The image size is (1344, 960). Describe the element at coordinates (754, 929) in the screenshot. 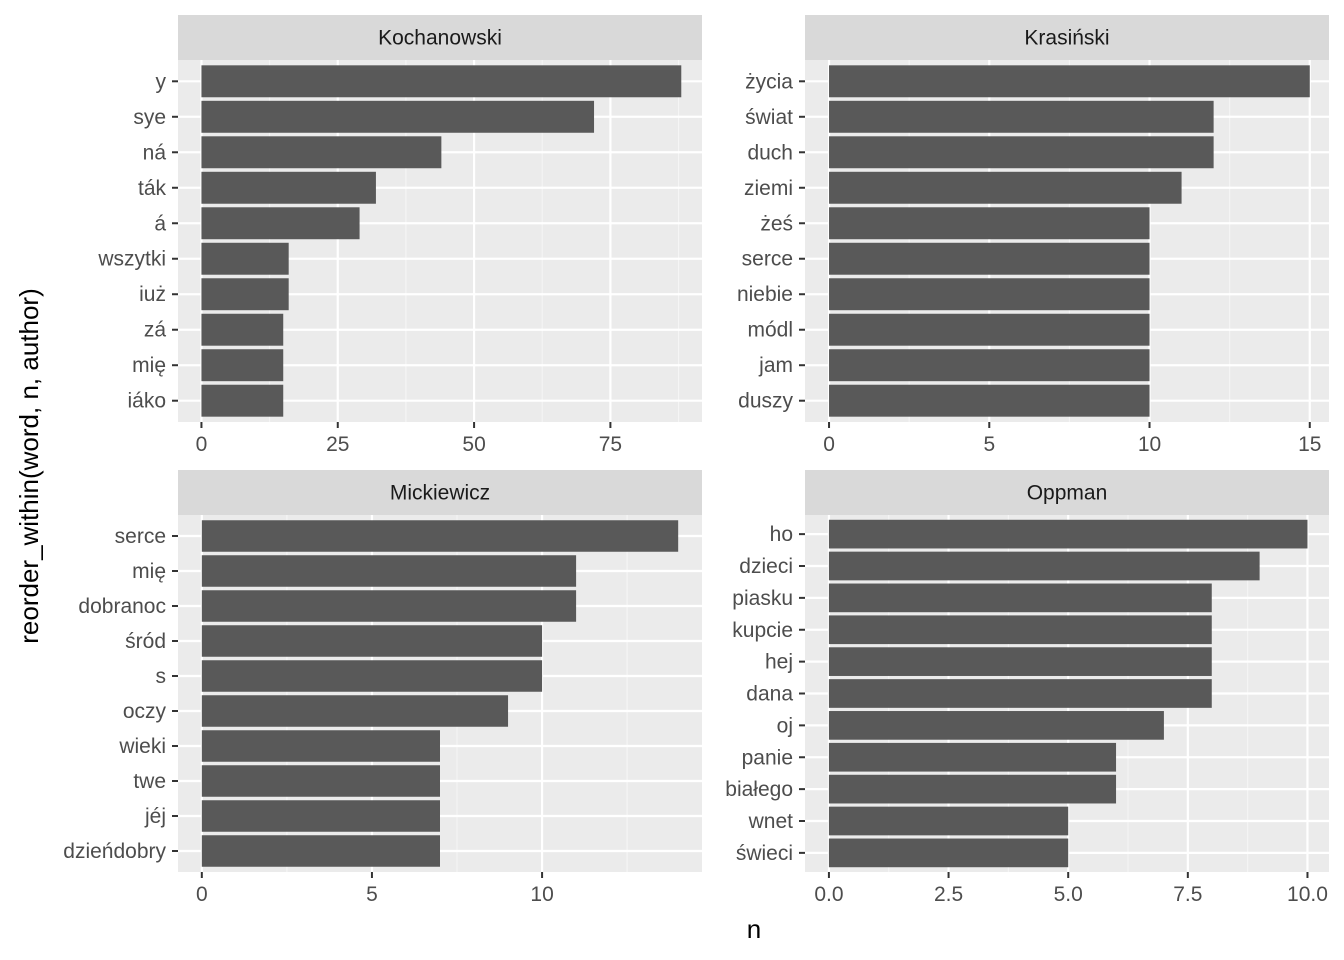

I see `x-axis-title: n` at that location.